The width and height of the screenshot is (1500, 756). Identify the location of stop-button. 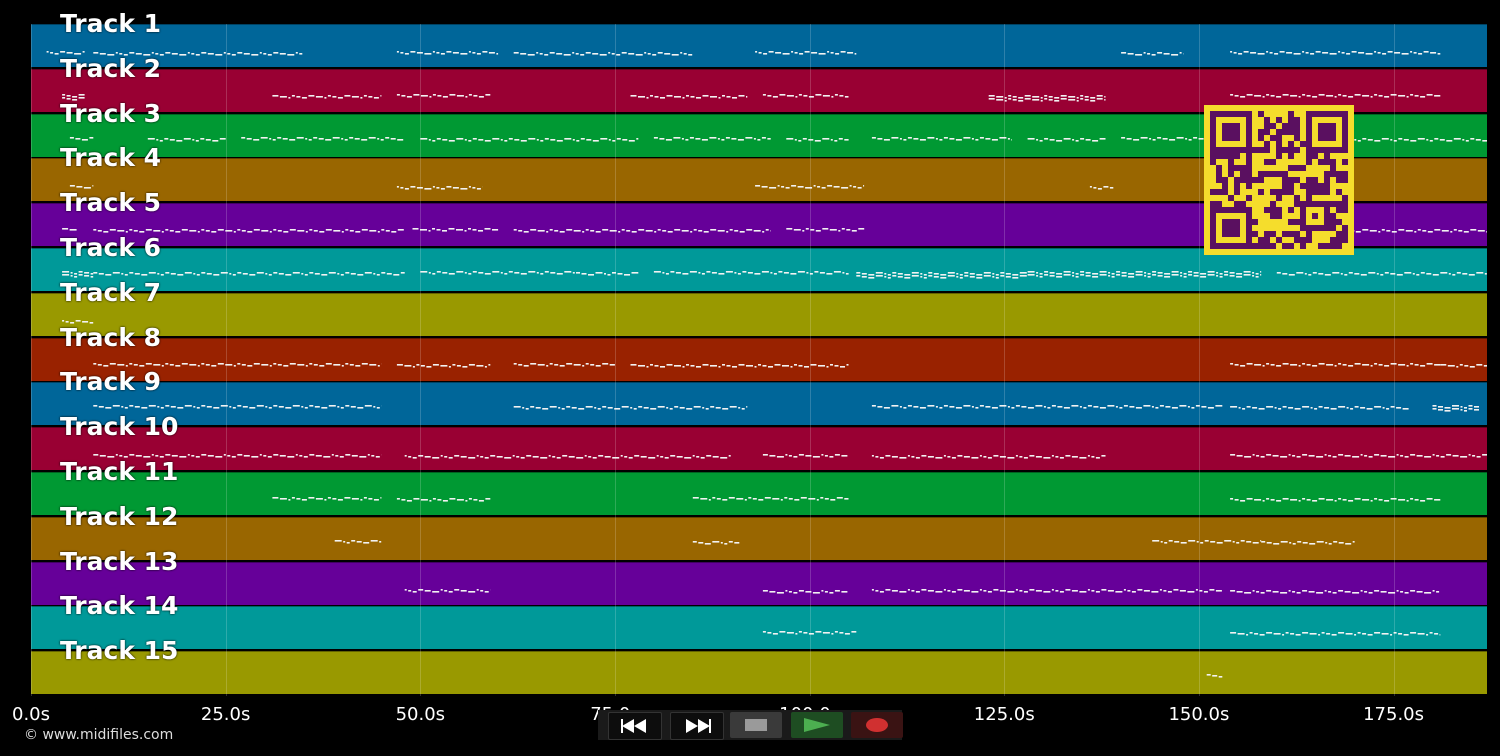
(756, 725).